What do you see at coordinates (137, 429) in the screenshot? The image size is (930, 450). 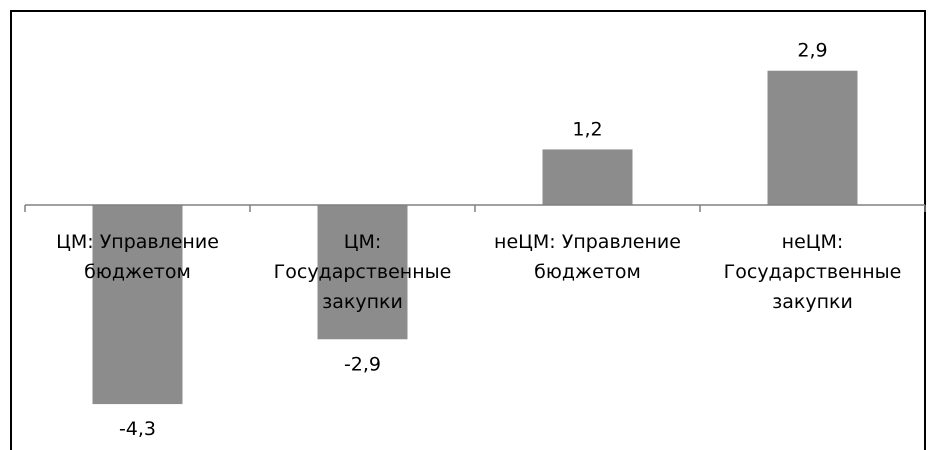 I see `data-label: -4,3` at bounding box center [137, 429].